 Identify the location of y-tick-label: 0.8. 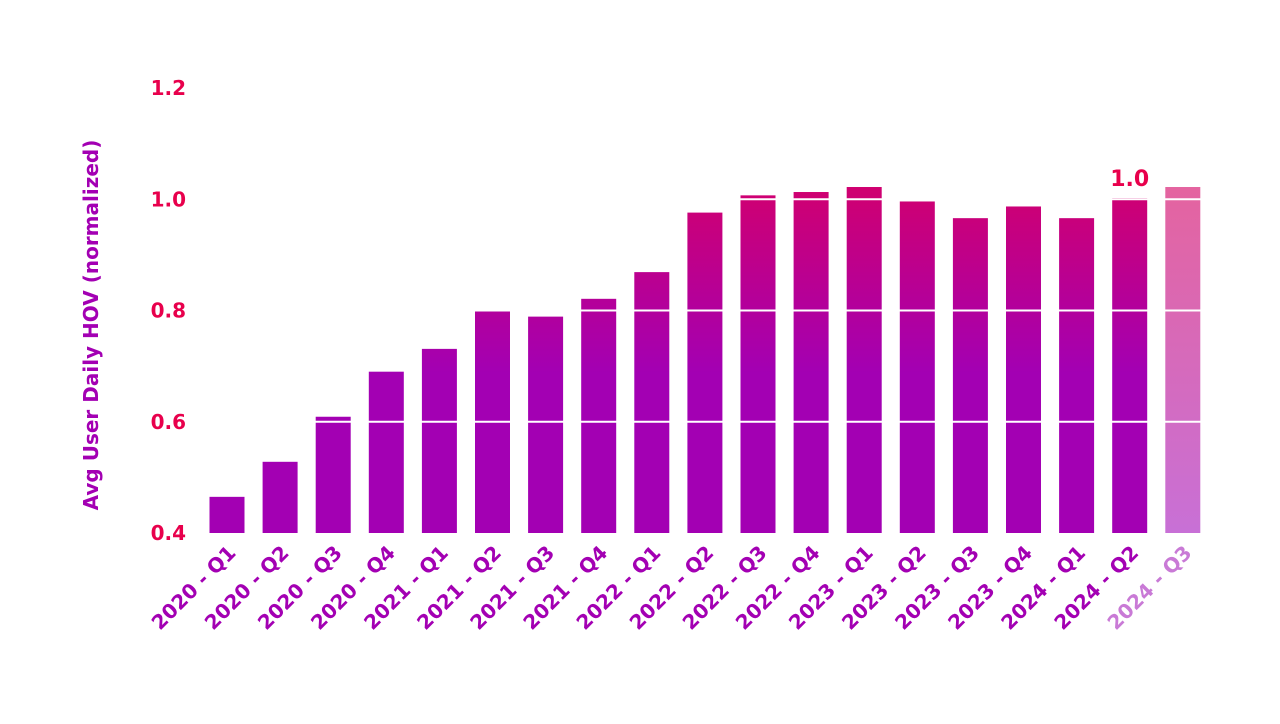
(168, 311).